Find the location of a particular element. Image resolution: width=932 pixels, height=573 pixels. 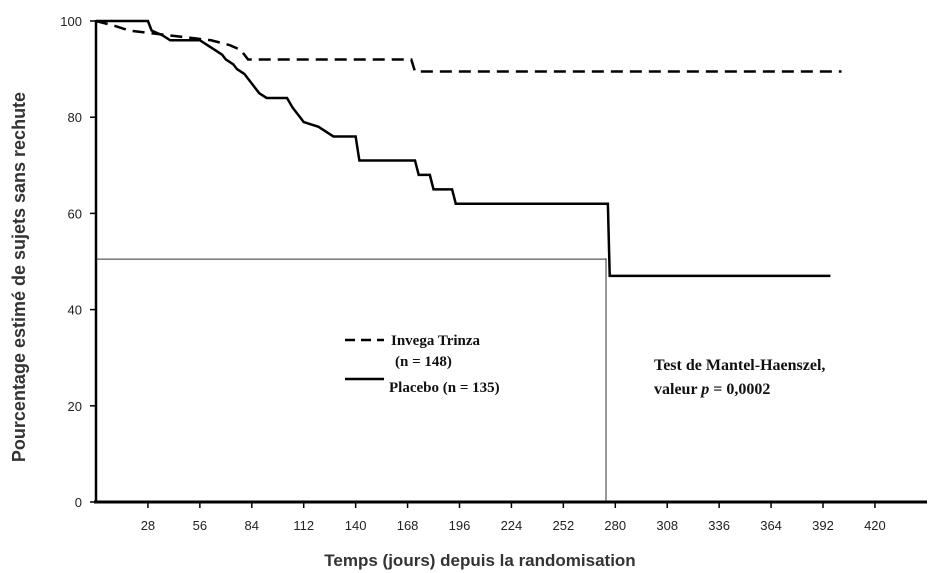

x-tick-label: 252 is located at coordinates (564, 525).